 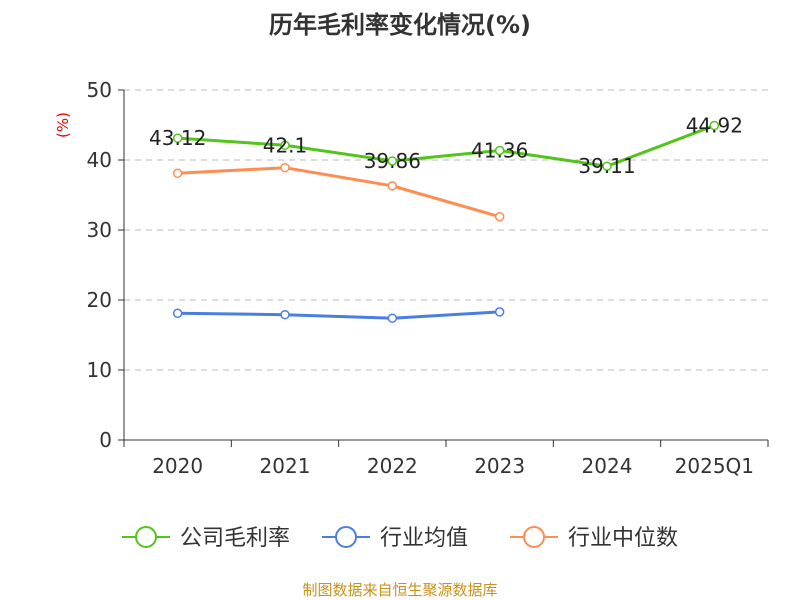 What do you see at coordinates (235, 538) in the screenshot?
I see `legend-label: 公司毛利率` at bounding box center [235, 538].